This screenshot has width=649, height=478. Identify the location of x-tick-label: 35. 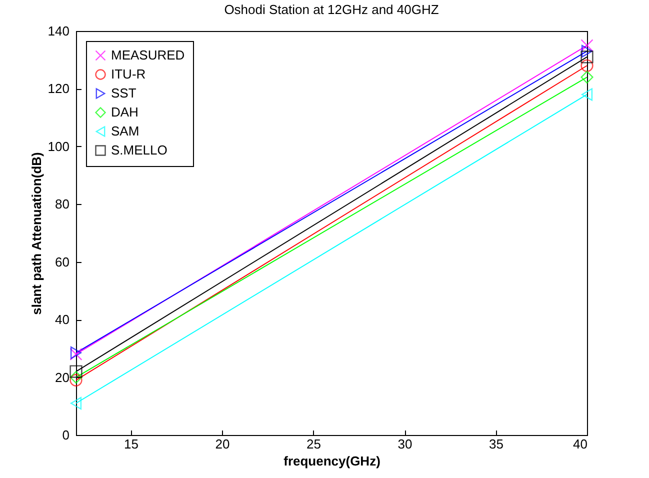
(496, 444).